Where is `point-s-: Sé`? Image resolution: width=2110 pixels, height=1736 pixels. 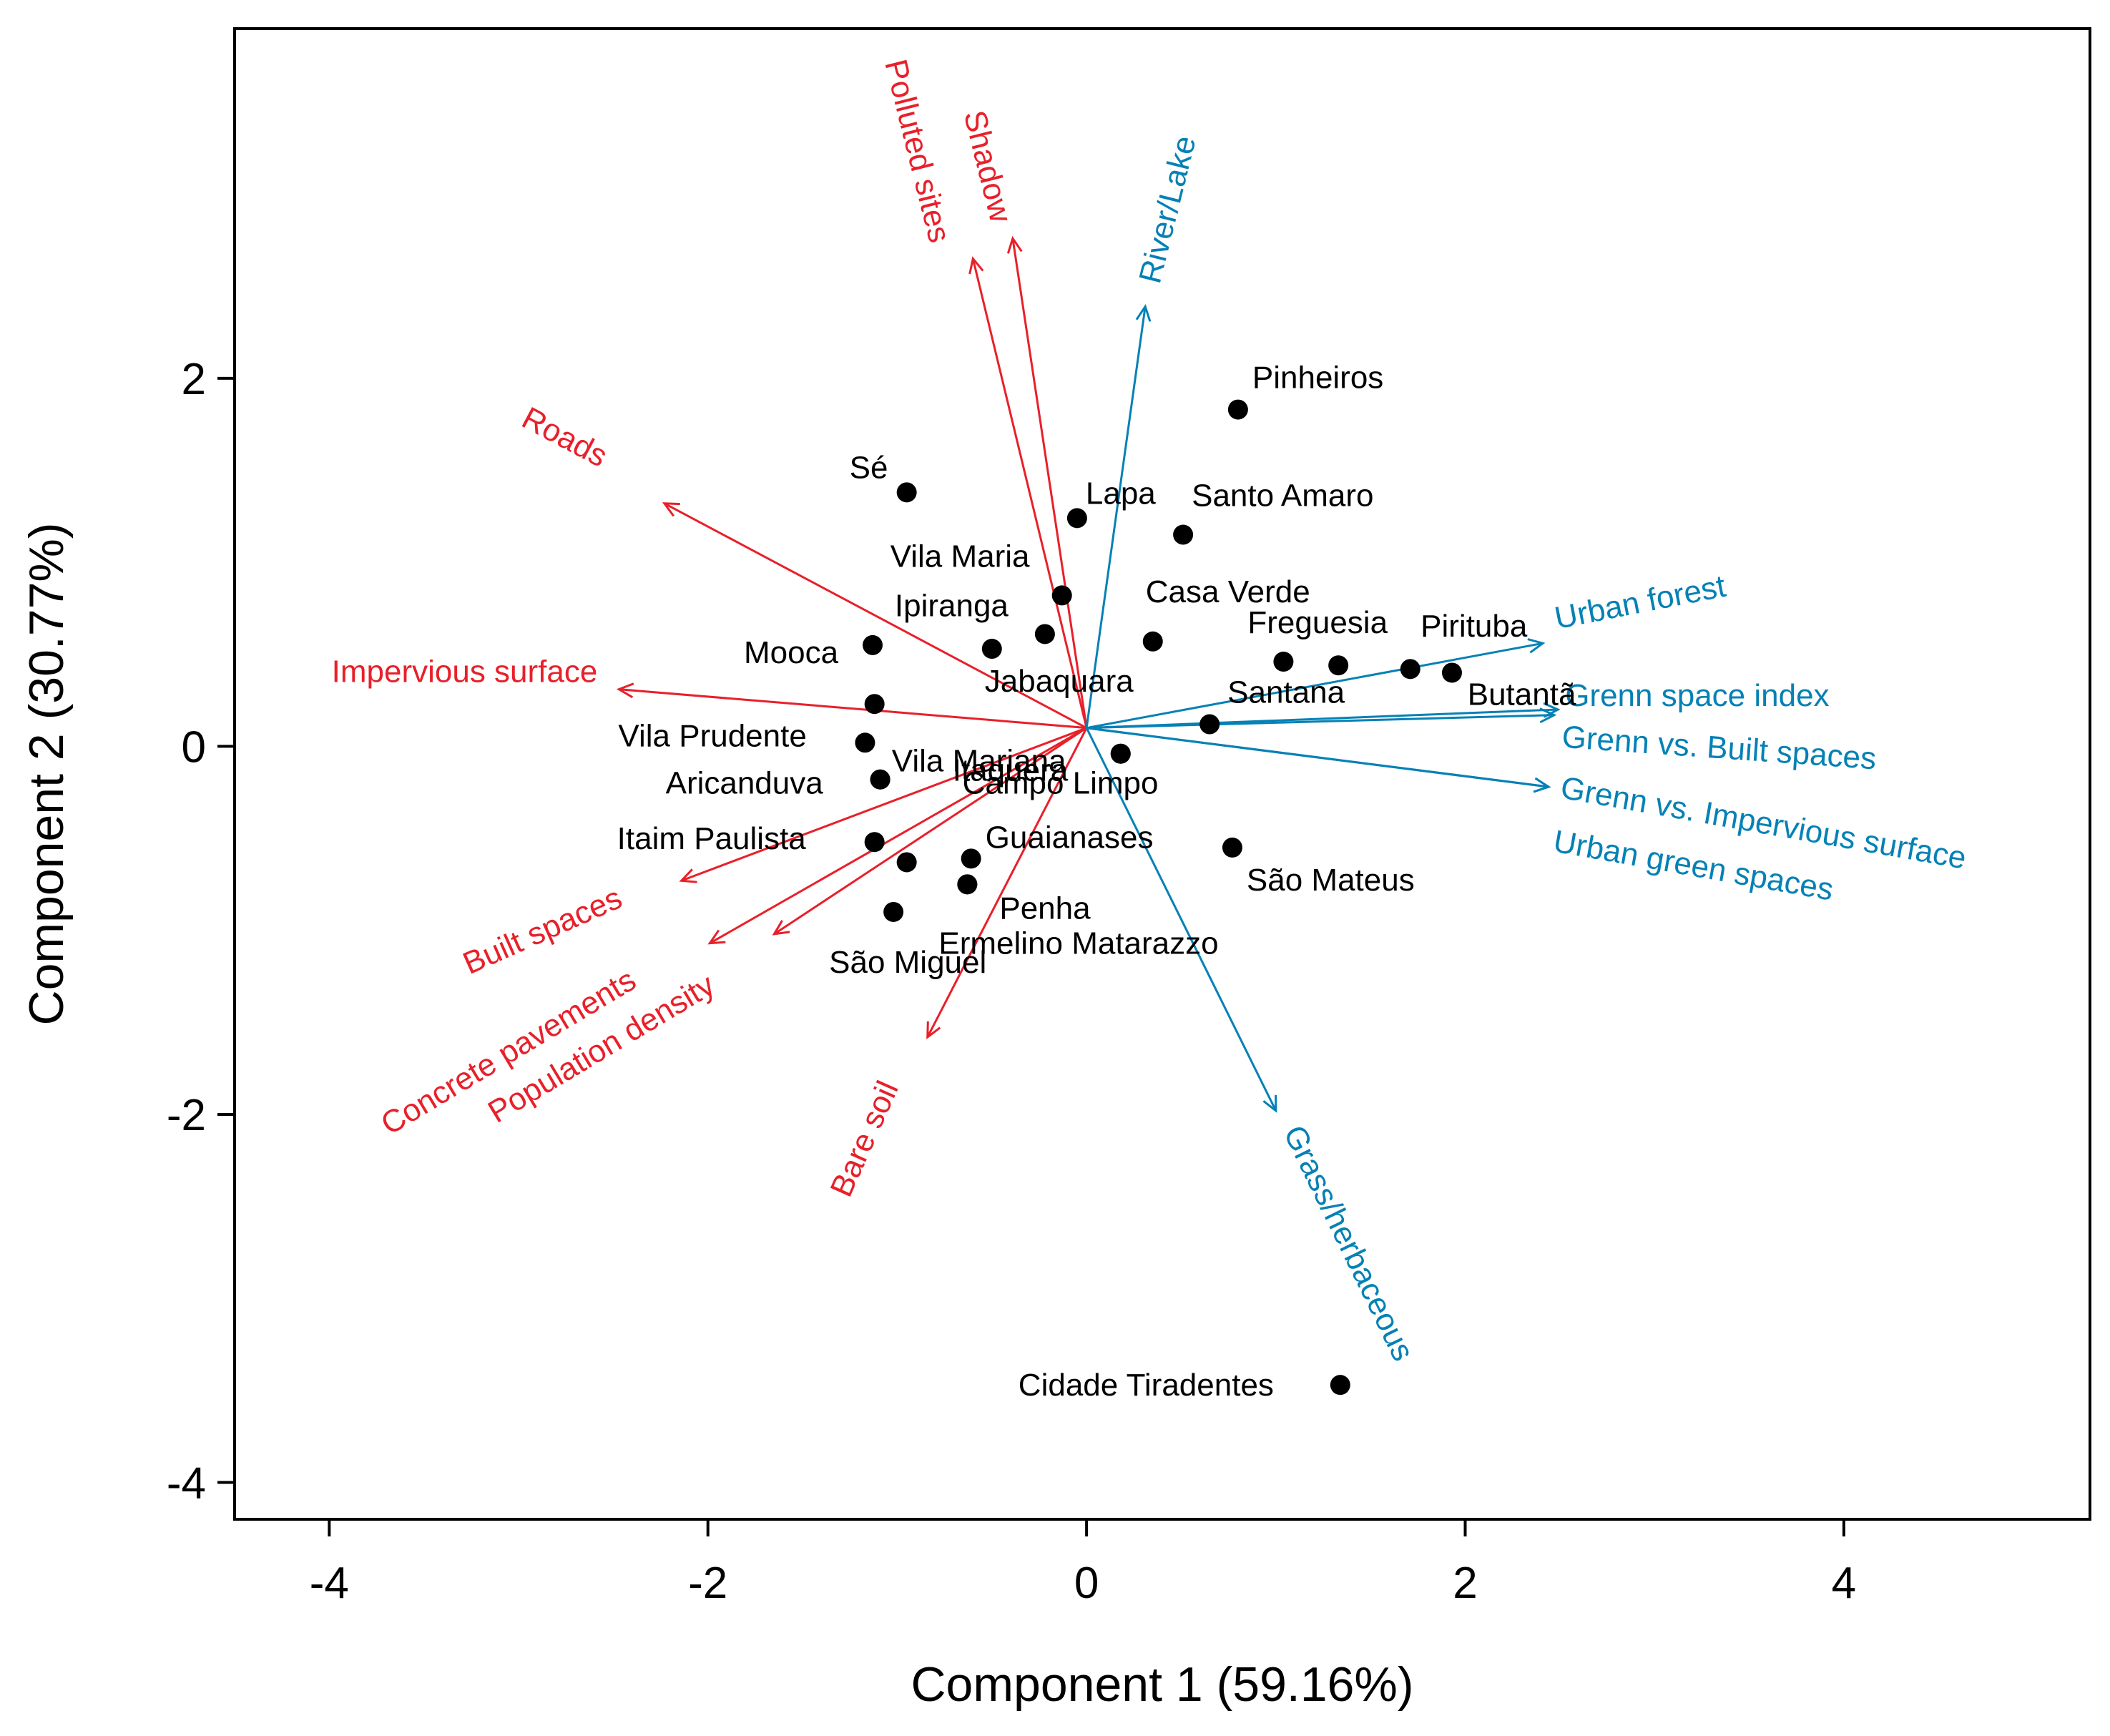
point-s-: Sé is located at coordinates (883, 476).